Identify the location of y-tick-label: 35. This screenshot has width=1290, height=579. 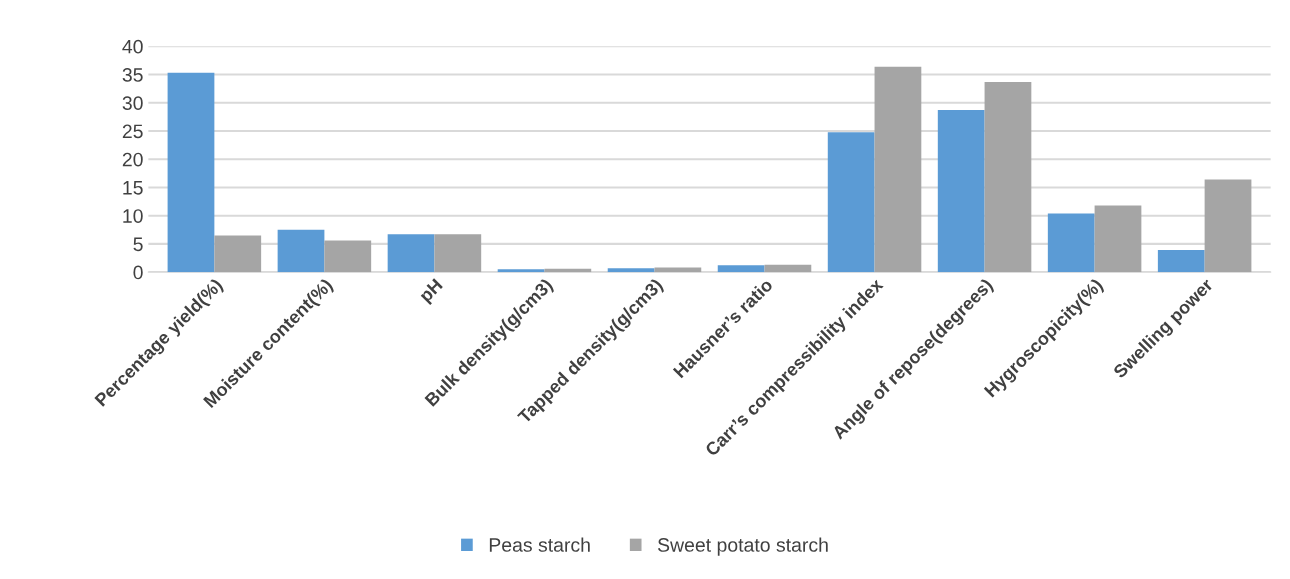
(132, 75).